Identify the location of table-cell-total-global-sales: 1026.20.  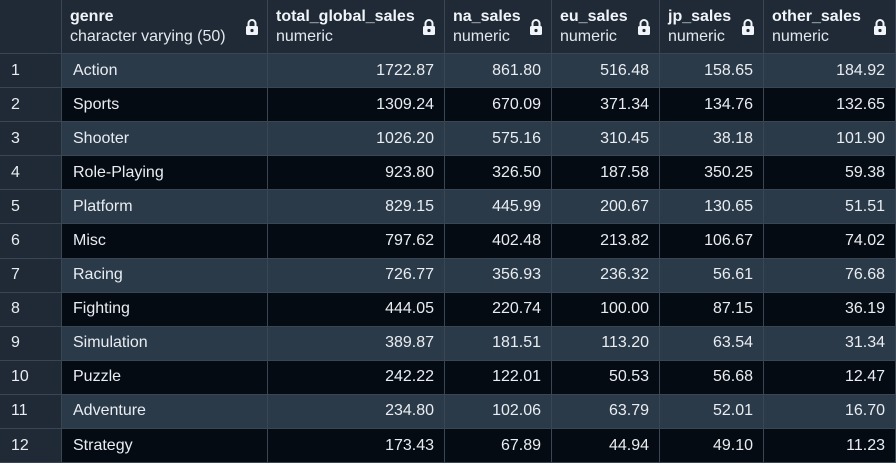
(356, 139).